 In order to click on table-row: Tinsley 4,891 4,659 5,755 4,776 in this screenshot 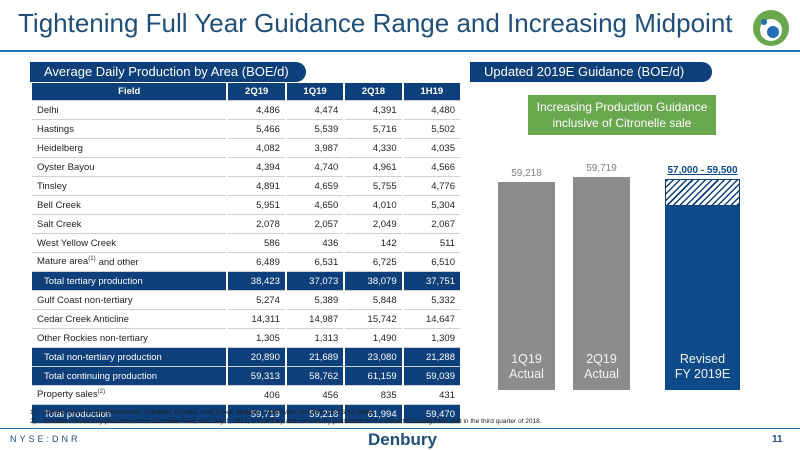, I will do `click(246, 186)`.